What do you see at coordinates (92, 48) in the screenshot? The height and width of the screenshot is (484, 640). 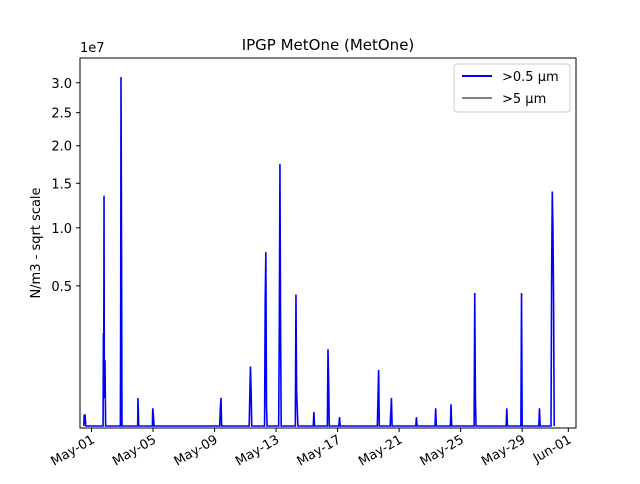 I see `y-axis-multiplier: 1e7` at bounding box center [92, 48].